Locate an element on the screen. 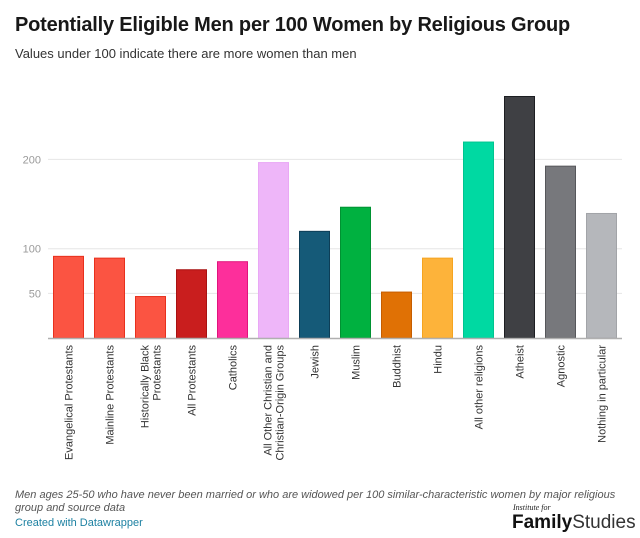 The height and width of the screenshot is (538, 640). x-tick-label: Mainline Protestants is located at coordinates (111, 395).